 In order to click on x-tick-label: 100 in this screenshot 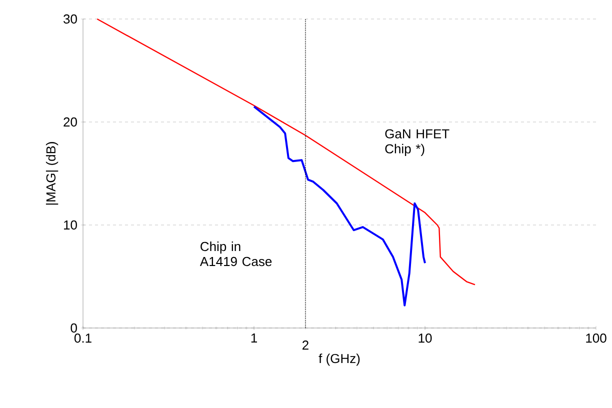, I will do `click(596, 338)`.